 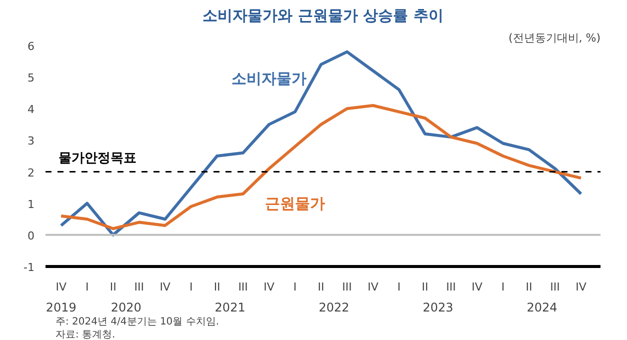 I want to click on y-tick-label: 0, so click(x=31, y=235).